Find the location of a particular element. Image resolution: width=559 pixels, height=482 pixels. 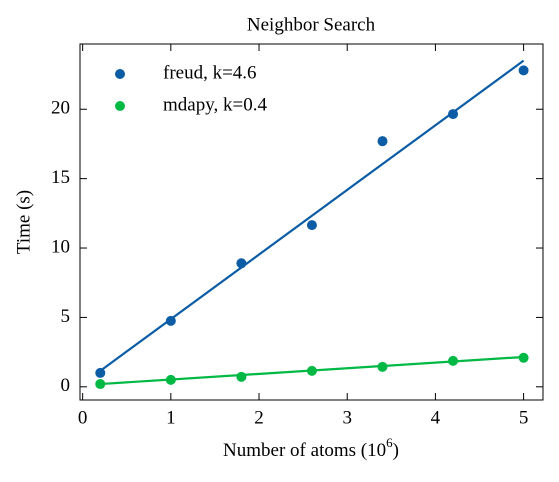

x-tick-label: 5 is located at coordinates (524, 417).